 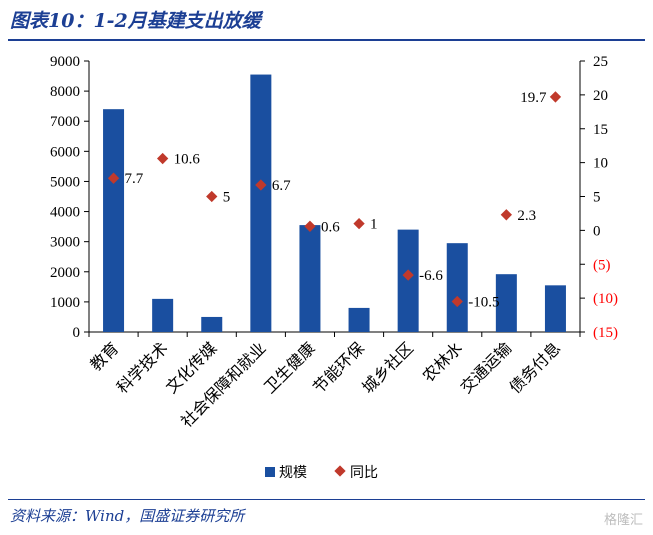 I want to click on x-tick-label: 社会保障和就业, so click(x=224, y=385).